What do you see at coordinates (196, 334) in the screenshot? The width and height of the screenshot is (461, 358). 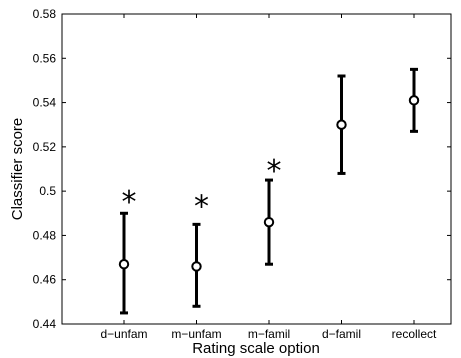 I see `x-tick-label: m−unfam` at bounding box center [196, 334].